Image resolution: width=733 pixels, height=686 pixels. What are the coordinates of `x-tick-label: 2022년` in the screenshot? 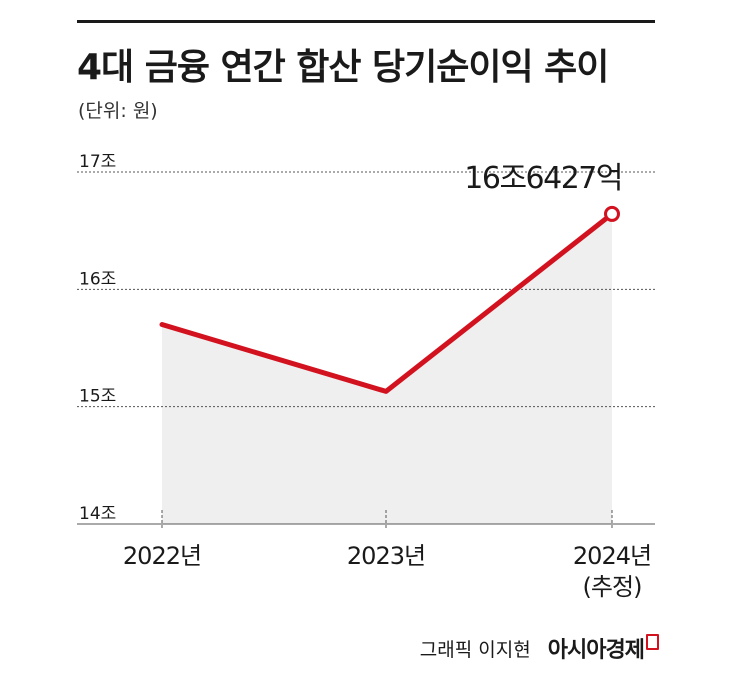 It's located at (162, 556).